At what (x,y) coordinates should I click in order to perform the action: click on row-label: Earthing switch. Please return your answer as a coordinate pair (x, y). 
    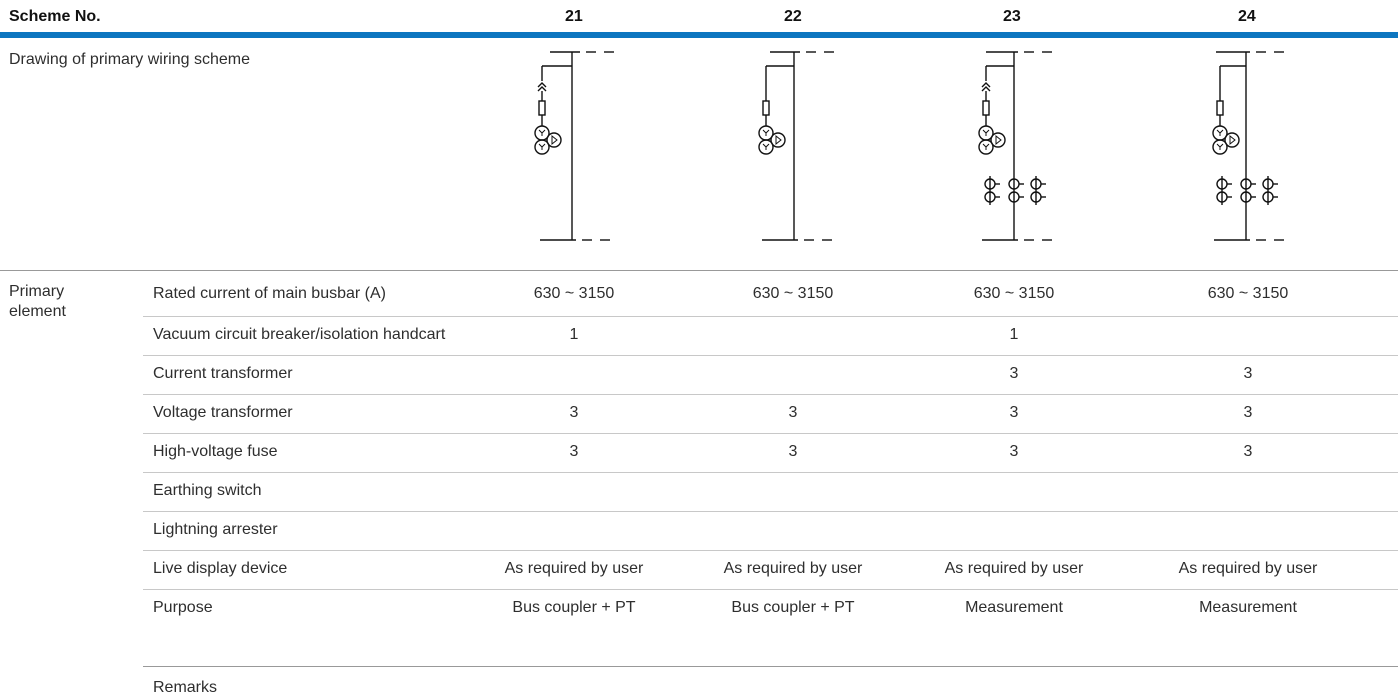
    Looking at the image, I should click on (207, 490).